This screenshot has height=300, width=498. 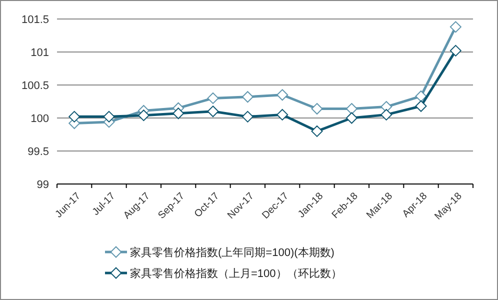 I want to click on legend-label: 家具零售价格指数（上月=100）（环比数）, so click(x=236, y=273).